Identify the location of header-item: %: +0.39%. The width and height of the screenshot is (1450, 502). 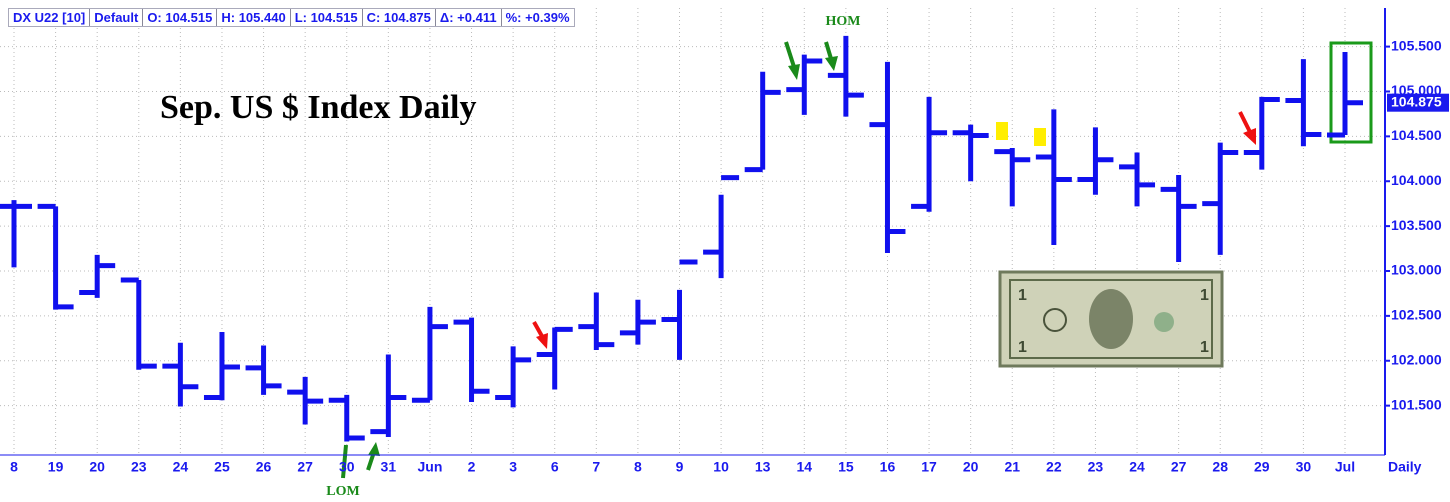
(537, 17).